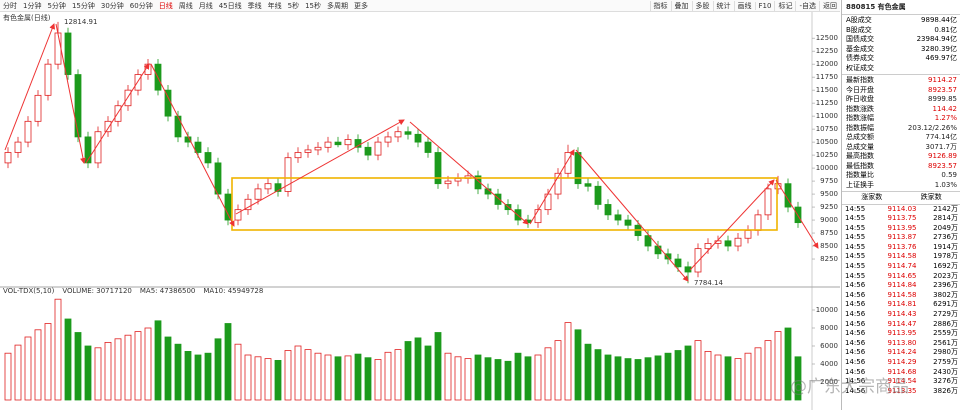 This screenshot has width=960, height=410. I want to click on info-label: 昨日收盘, so click(860, 99).